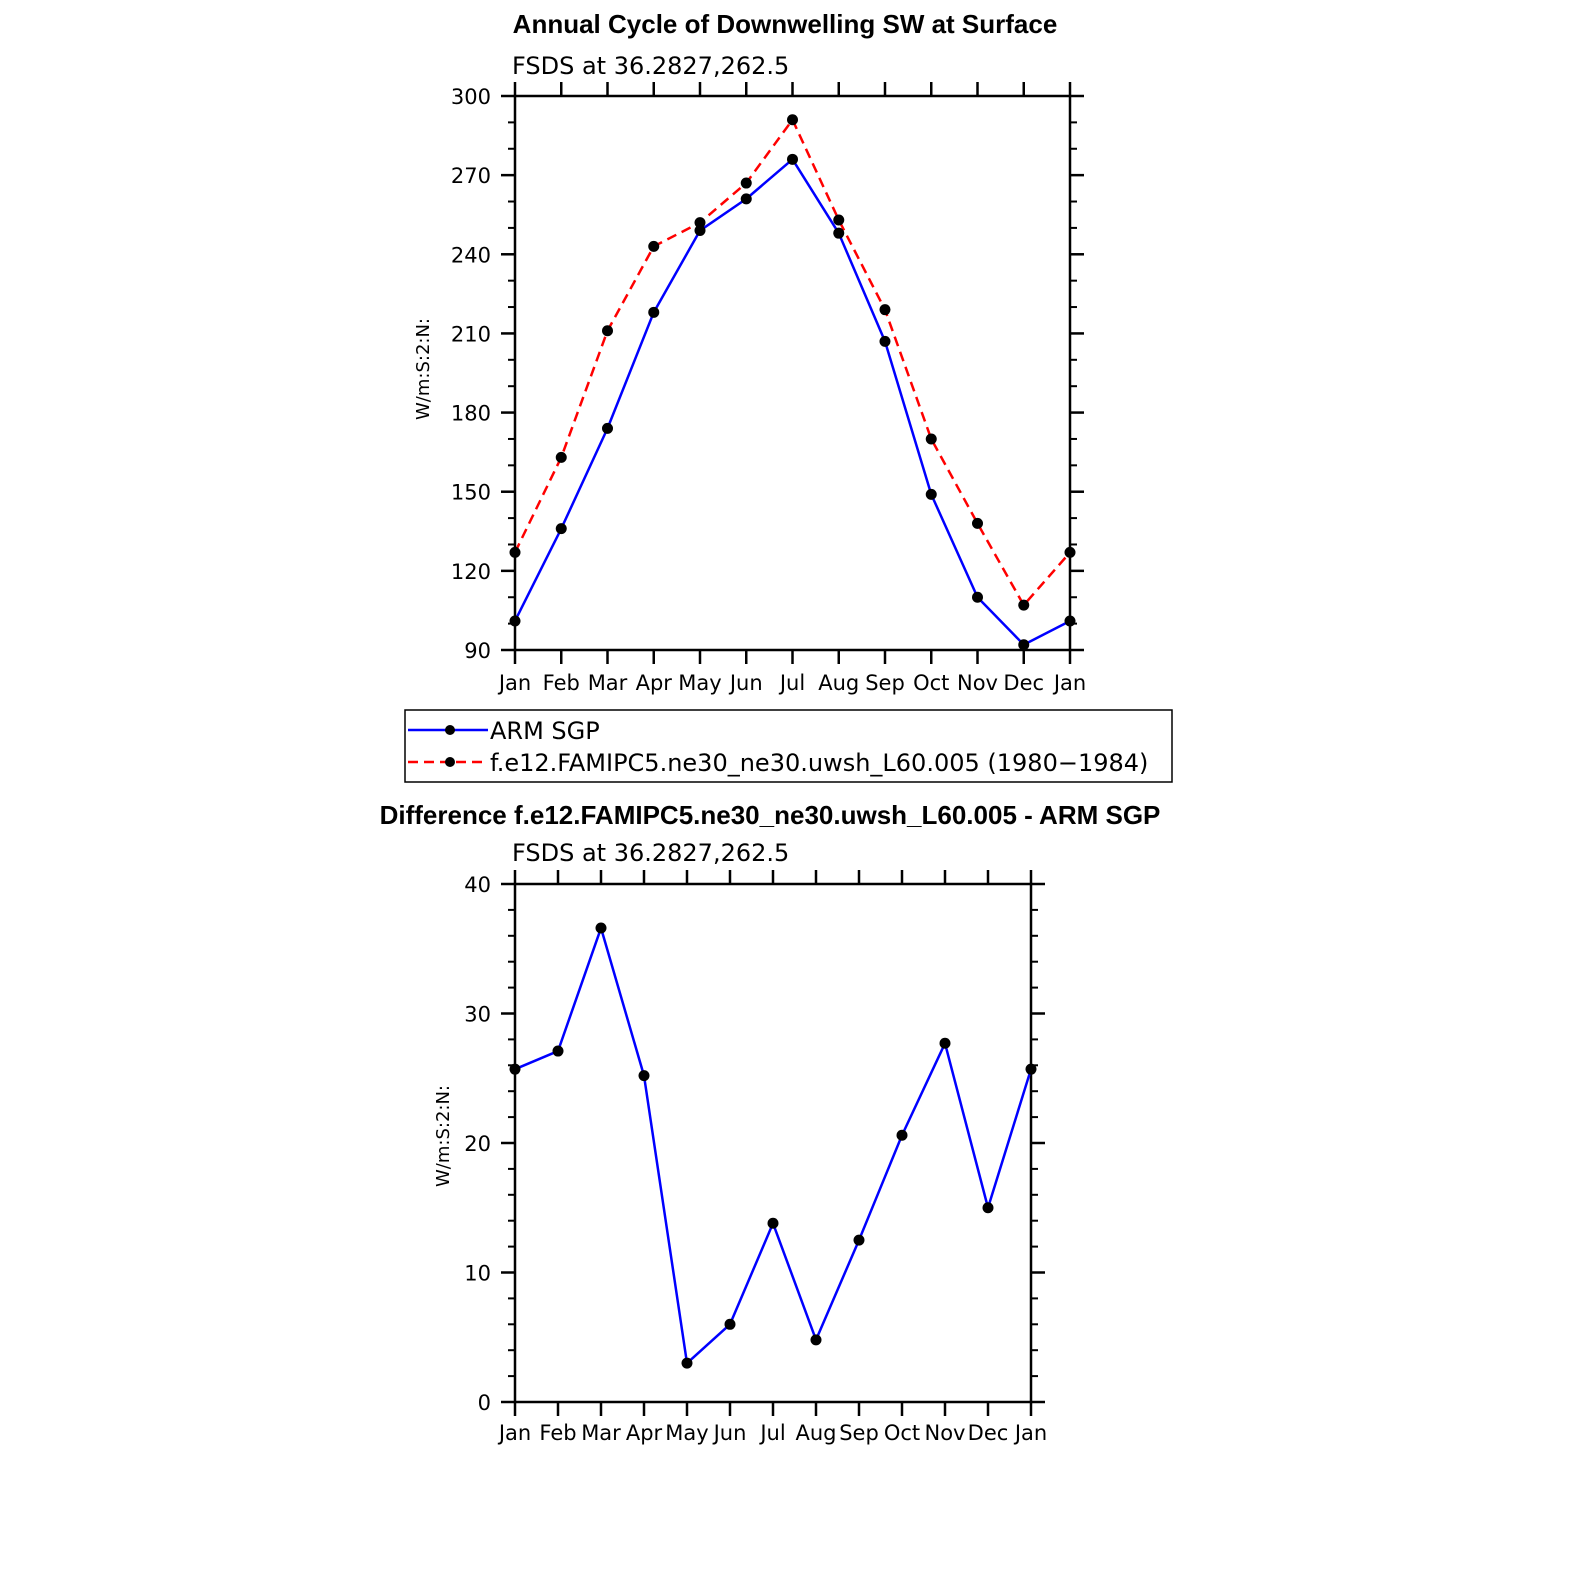  I want to click on chart2-series-0-line, so click(773, 1145).